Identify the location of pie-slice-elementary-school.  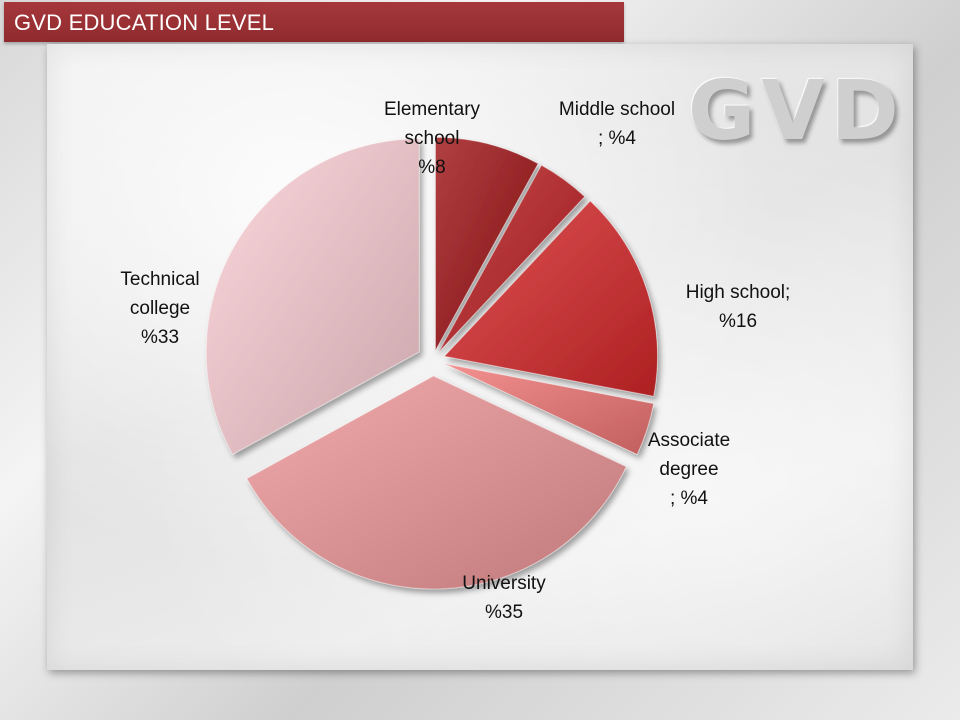
(486, 243).